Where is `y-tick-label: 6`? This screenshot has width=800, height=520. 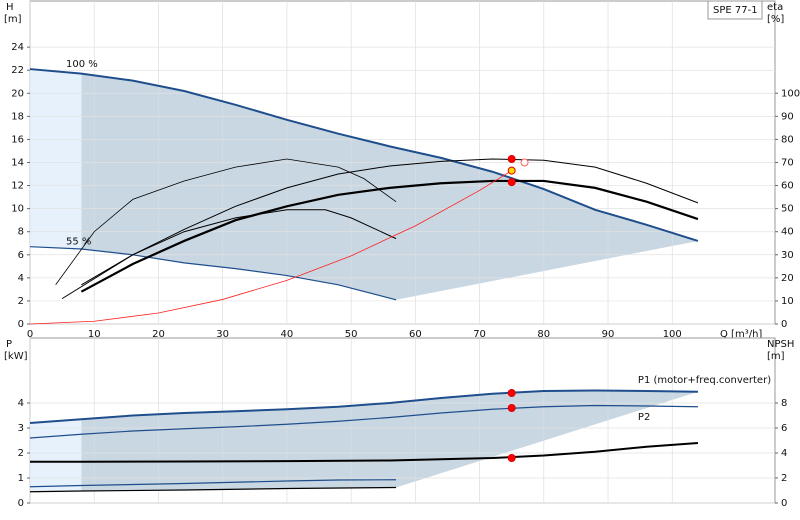
y-tick-label: 6 is located at coordinates (21, 255).